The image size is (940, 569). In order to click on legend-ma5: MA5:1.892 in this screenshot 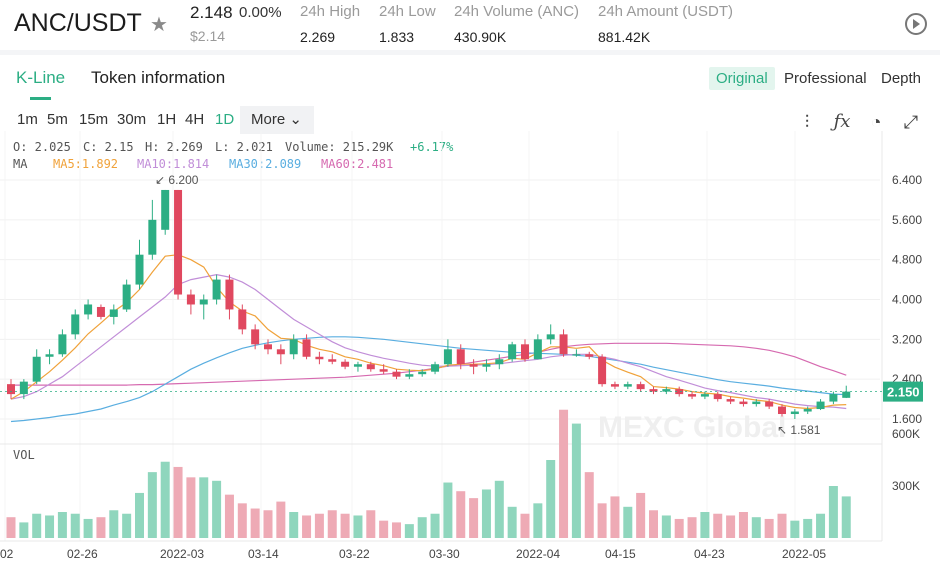, I will do `click(86, 164)`.